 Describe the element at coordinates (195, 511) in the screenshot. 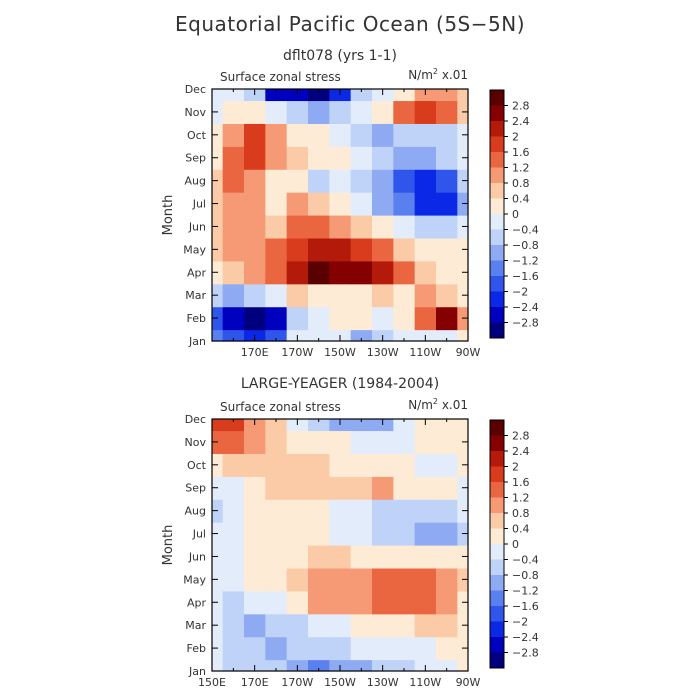

I see `y-tick-label: Aug` at that location.